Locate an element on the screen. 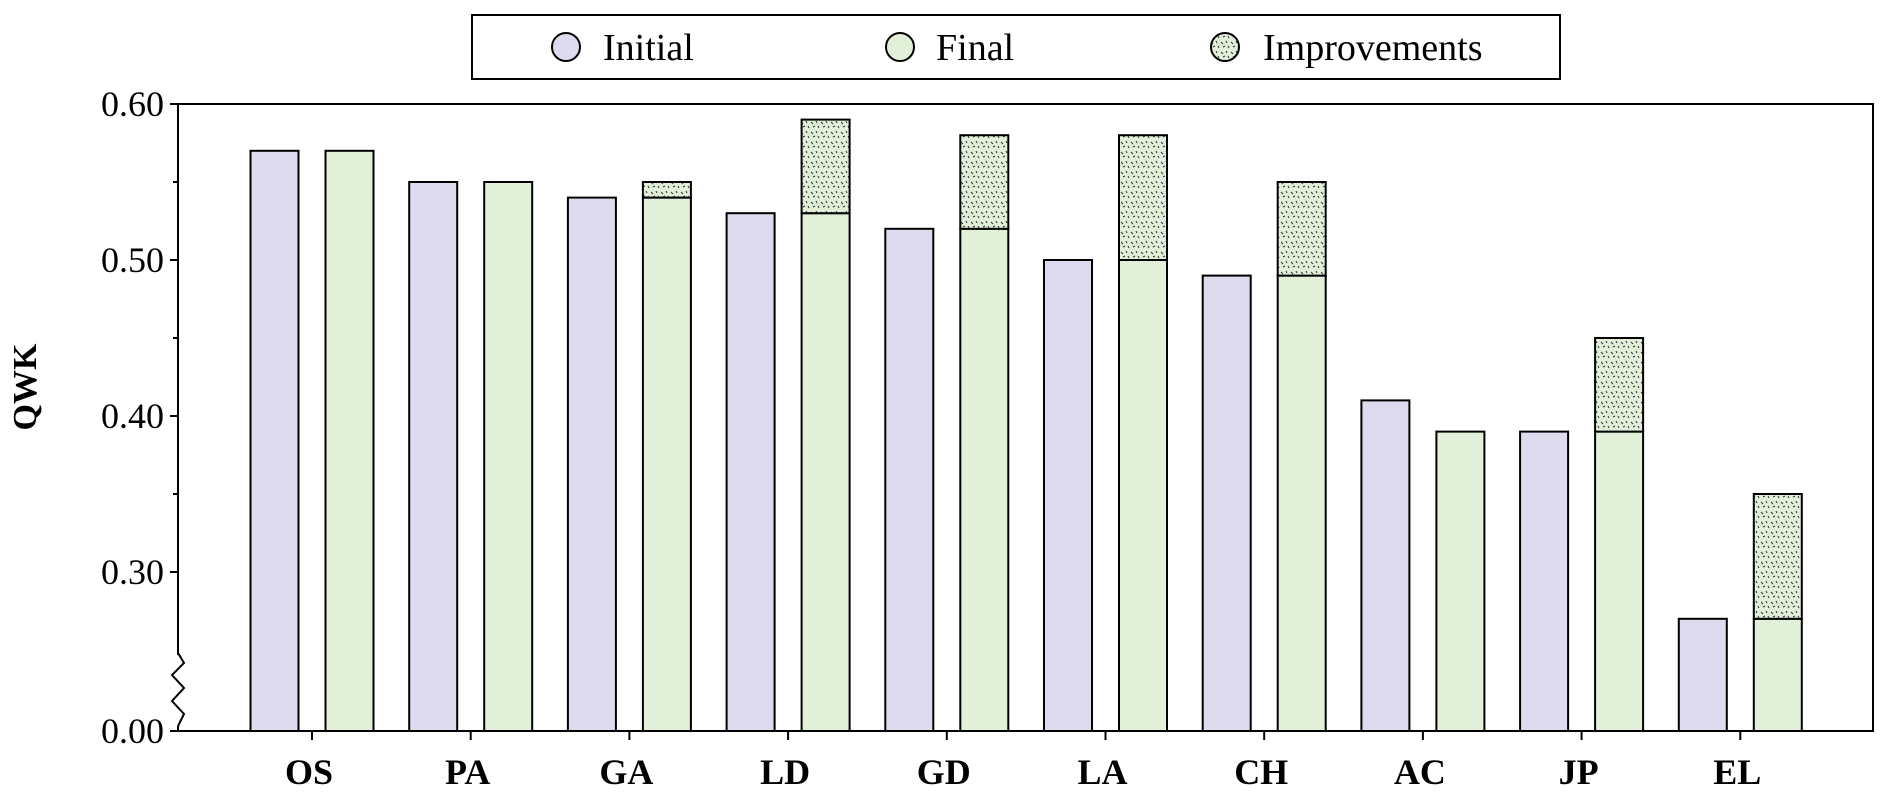 This screenshot has height=811, width=1883. bar-improvement-jp is located at coordinates (1619, 385).